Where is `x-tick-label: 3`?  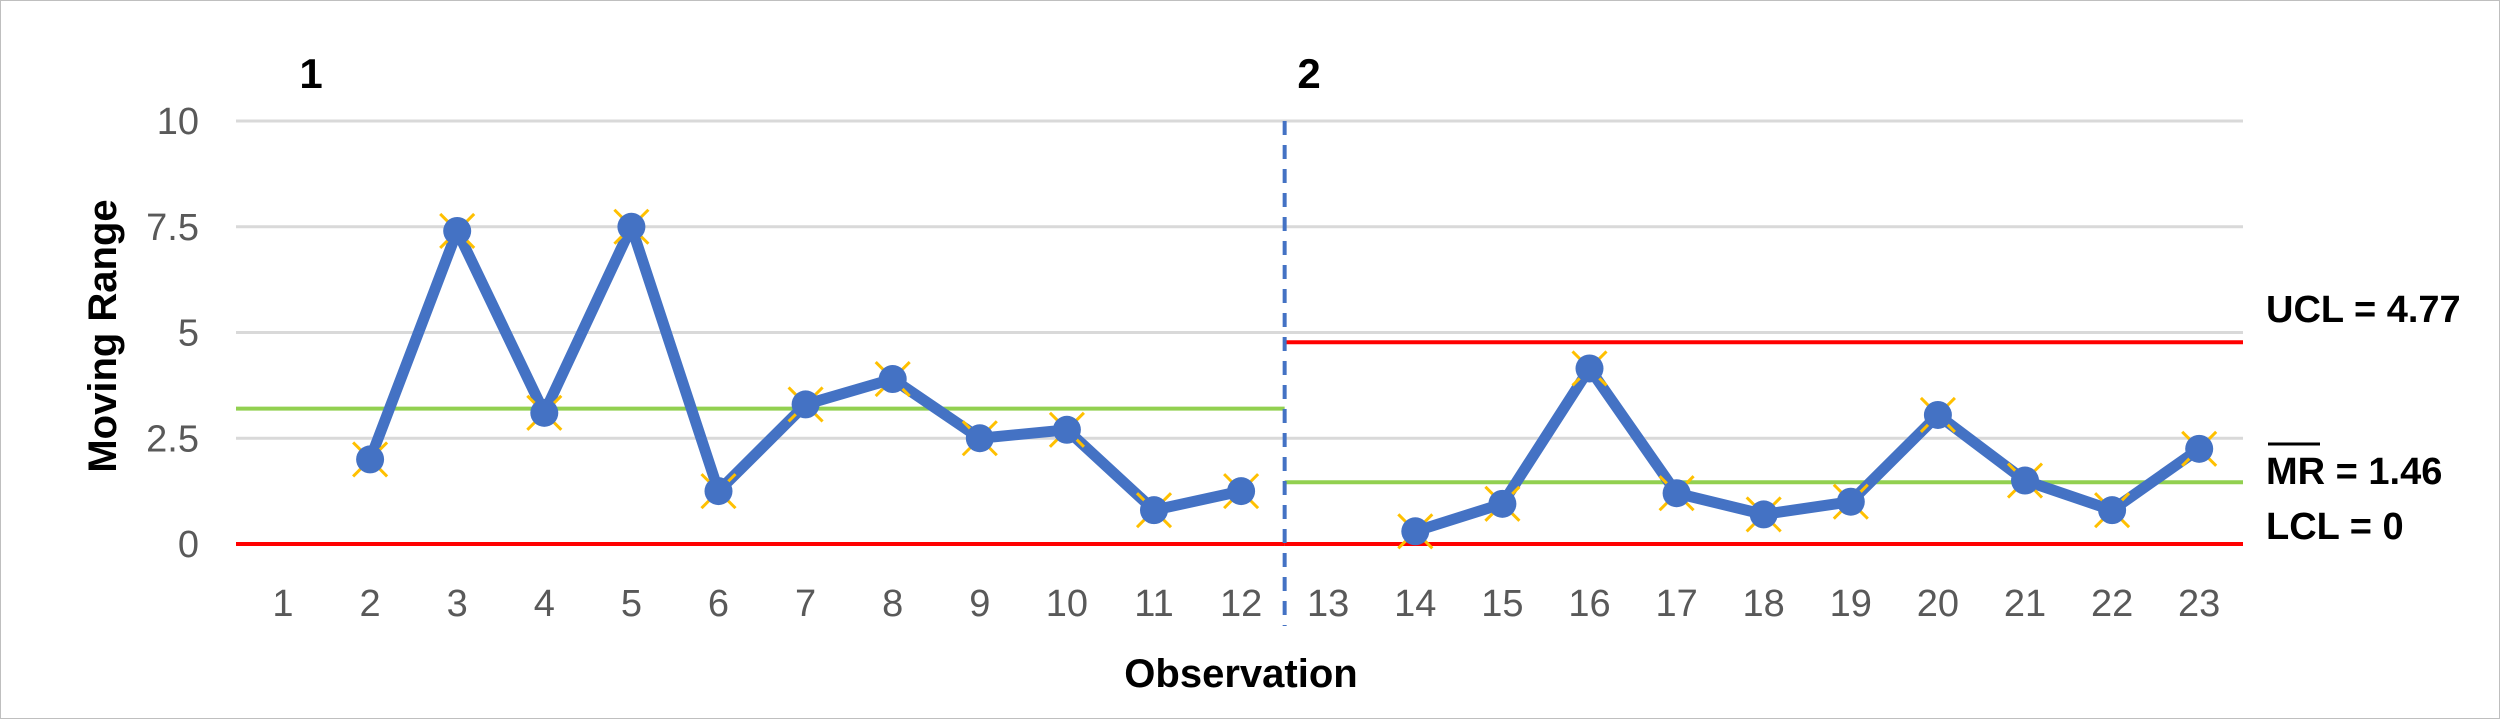
x-tick-label: 3 is located at coordinates (457, 604).